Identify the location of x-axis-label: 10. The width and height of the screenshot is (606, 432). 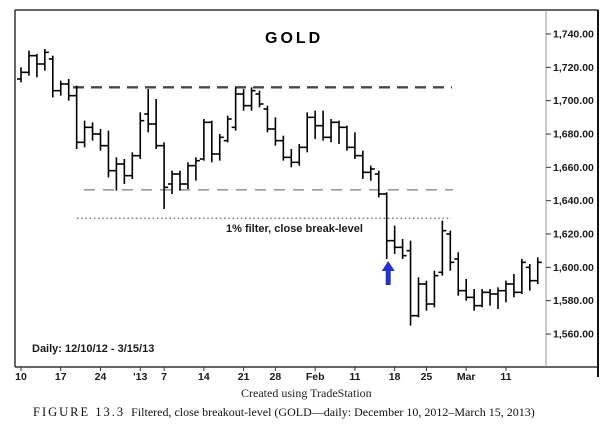
(21, 377).